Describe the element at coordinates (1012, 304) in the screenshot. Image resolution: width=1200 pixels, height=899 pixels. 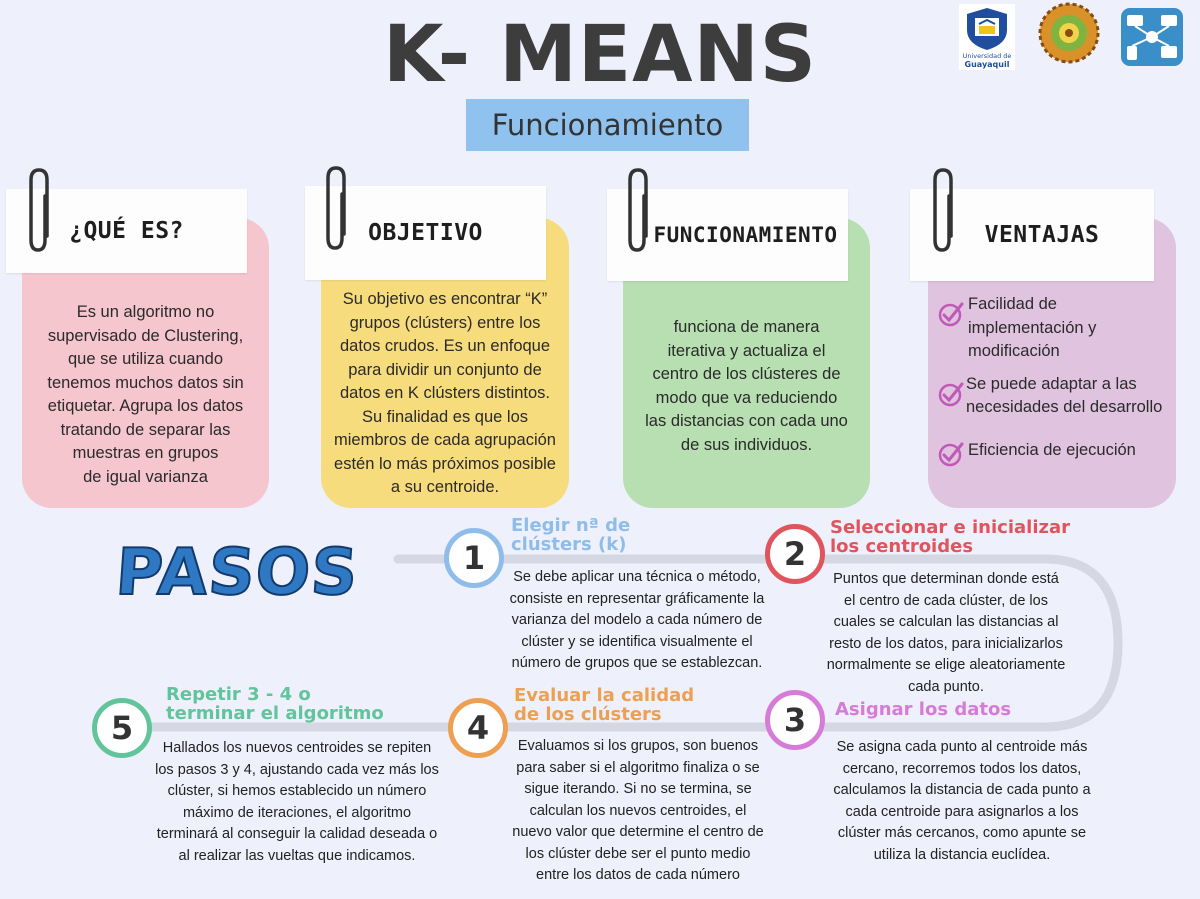
I see `text-line: Facilidad de` at that location.